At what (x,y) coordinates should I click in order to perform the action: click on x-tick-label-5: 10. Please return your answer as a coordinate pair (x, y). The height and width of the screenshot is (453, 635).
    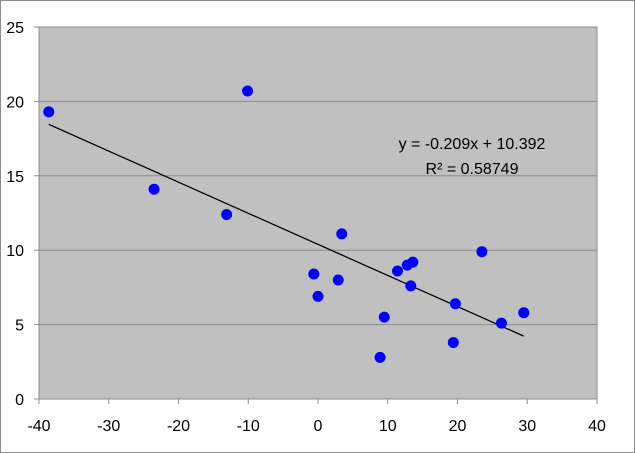
    Looking at the image, I should click on (388, 426).